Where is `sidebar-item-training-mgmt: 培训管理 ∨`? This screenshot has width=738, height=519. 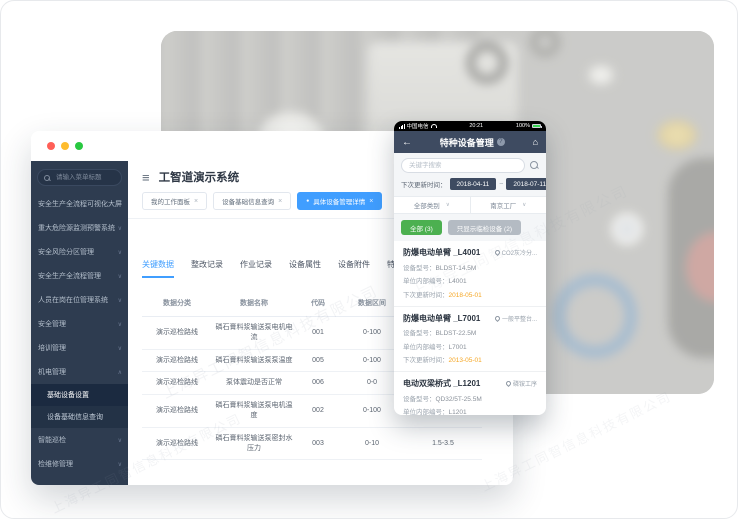 sidebar-item-training-mgmt: 培训管理 ∨ is located at coordinates (79, 348).